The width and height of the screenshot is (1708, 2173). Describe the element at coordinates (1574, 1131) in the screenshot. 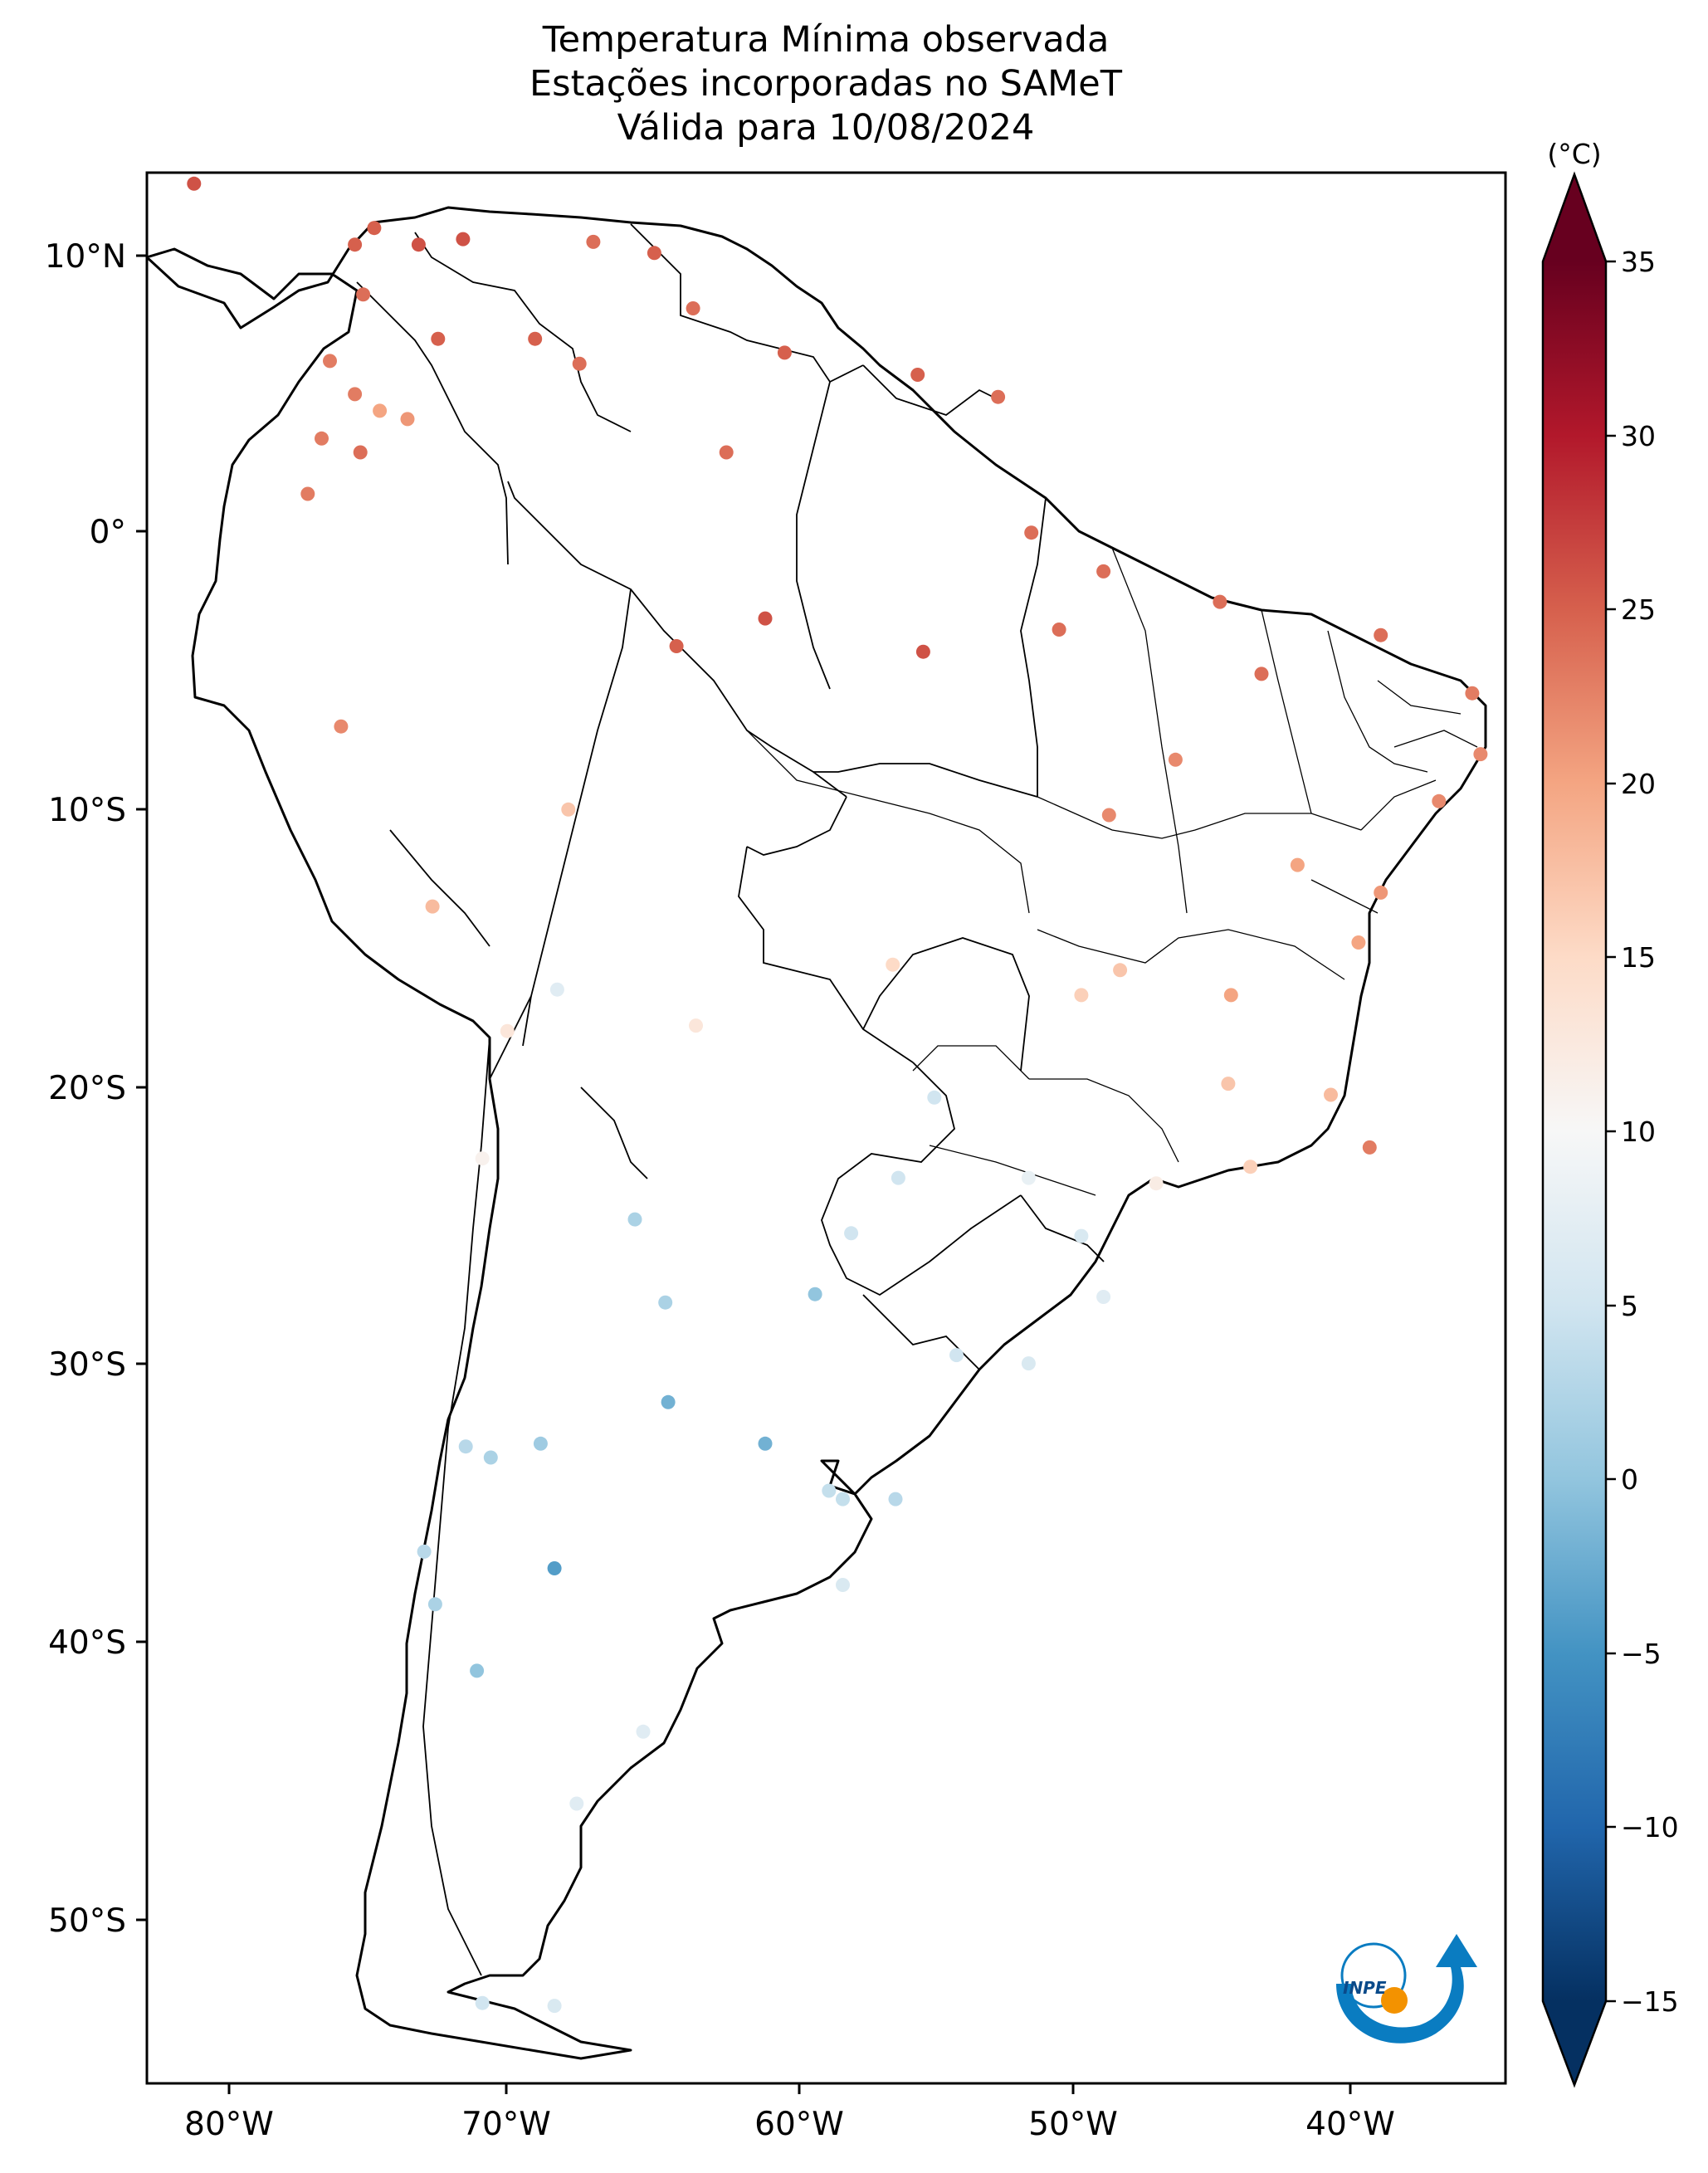

I see `colorbar-gradient` at that location.